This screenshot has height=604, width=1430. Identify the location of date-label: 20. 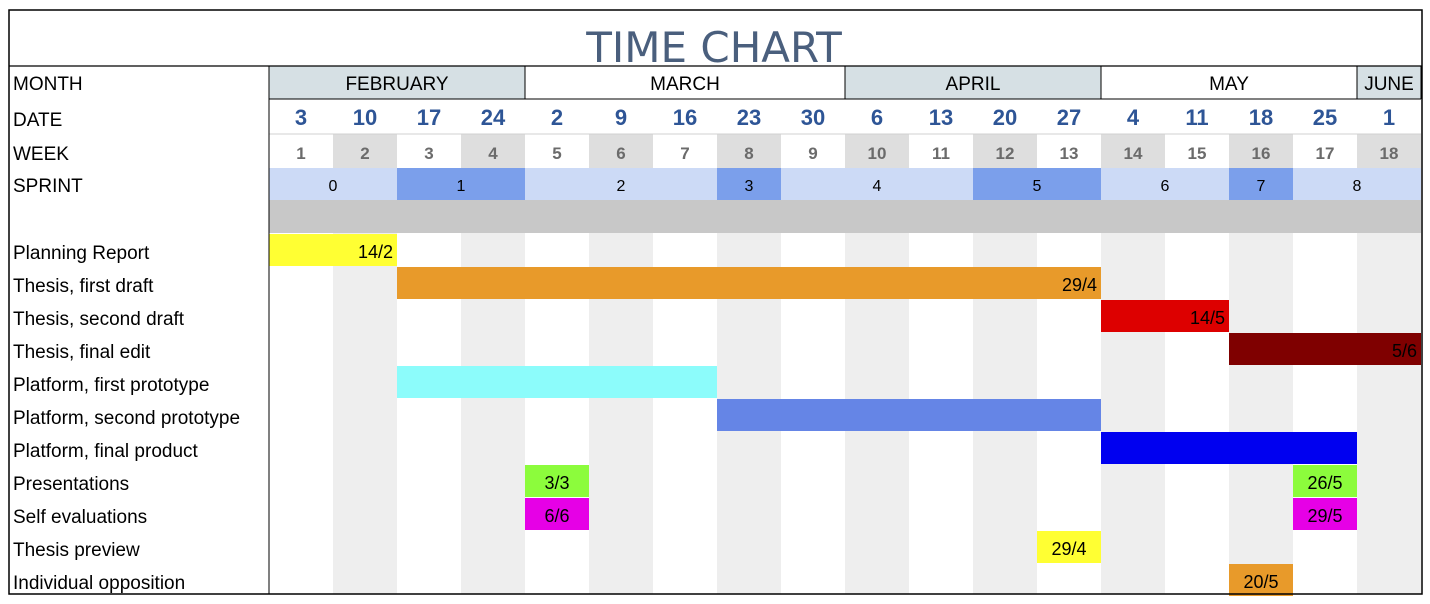
(1005, 117).